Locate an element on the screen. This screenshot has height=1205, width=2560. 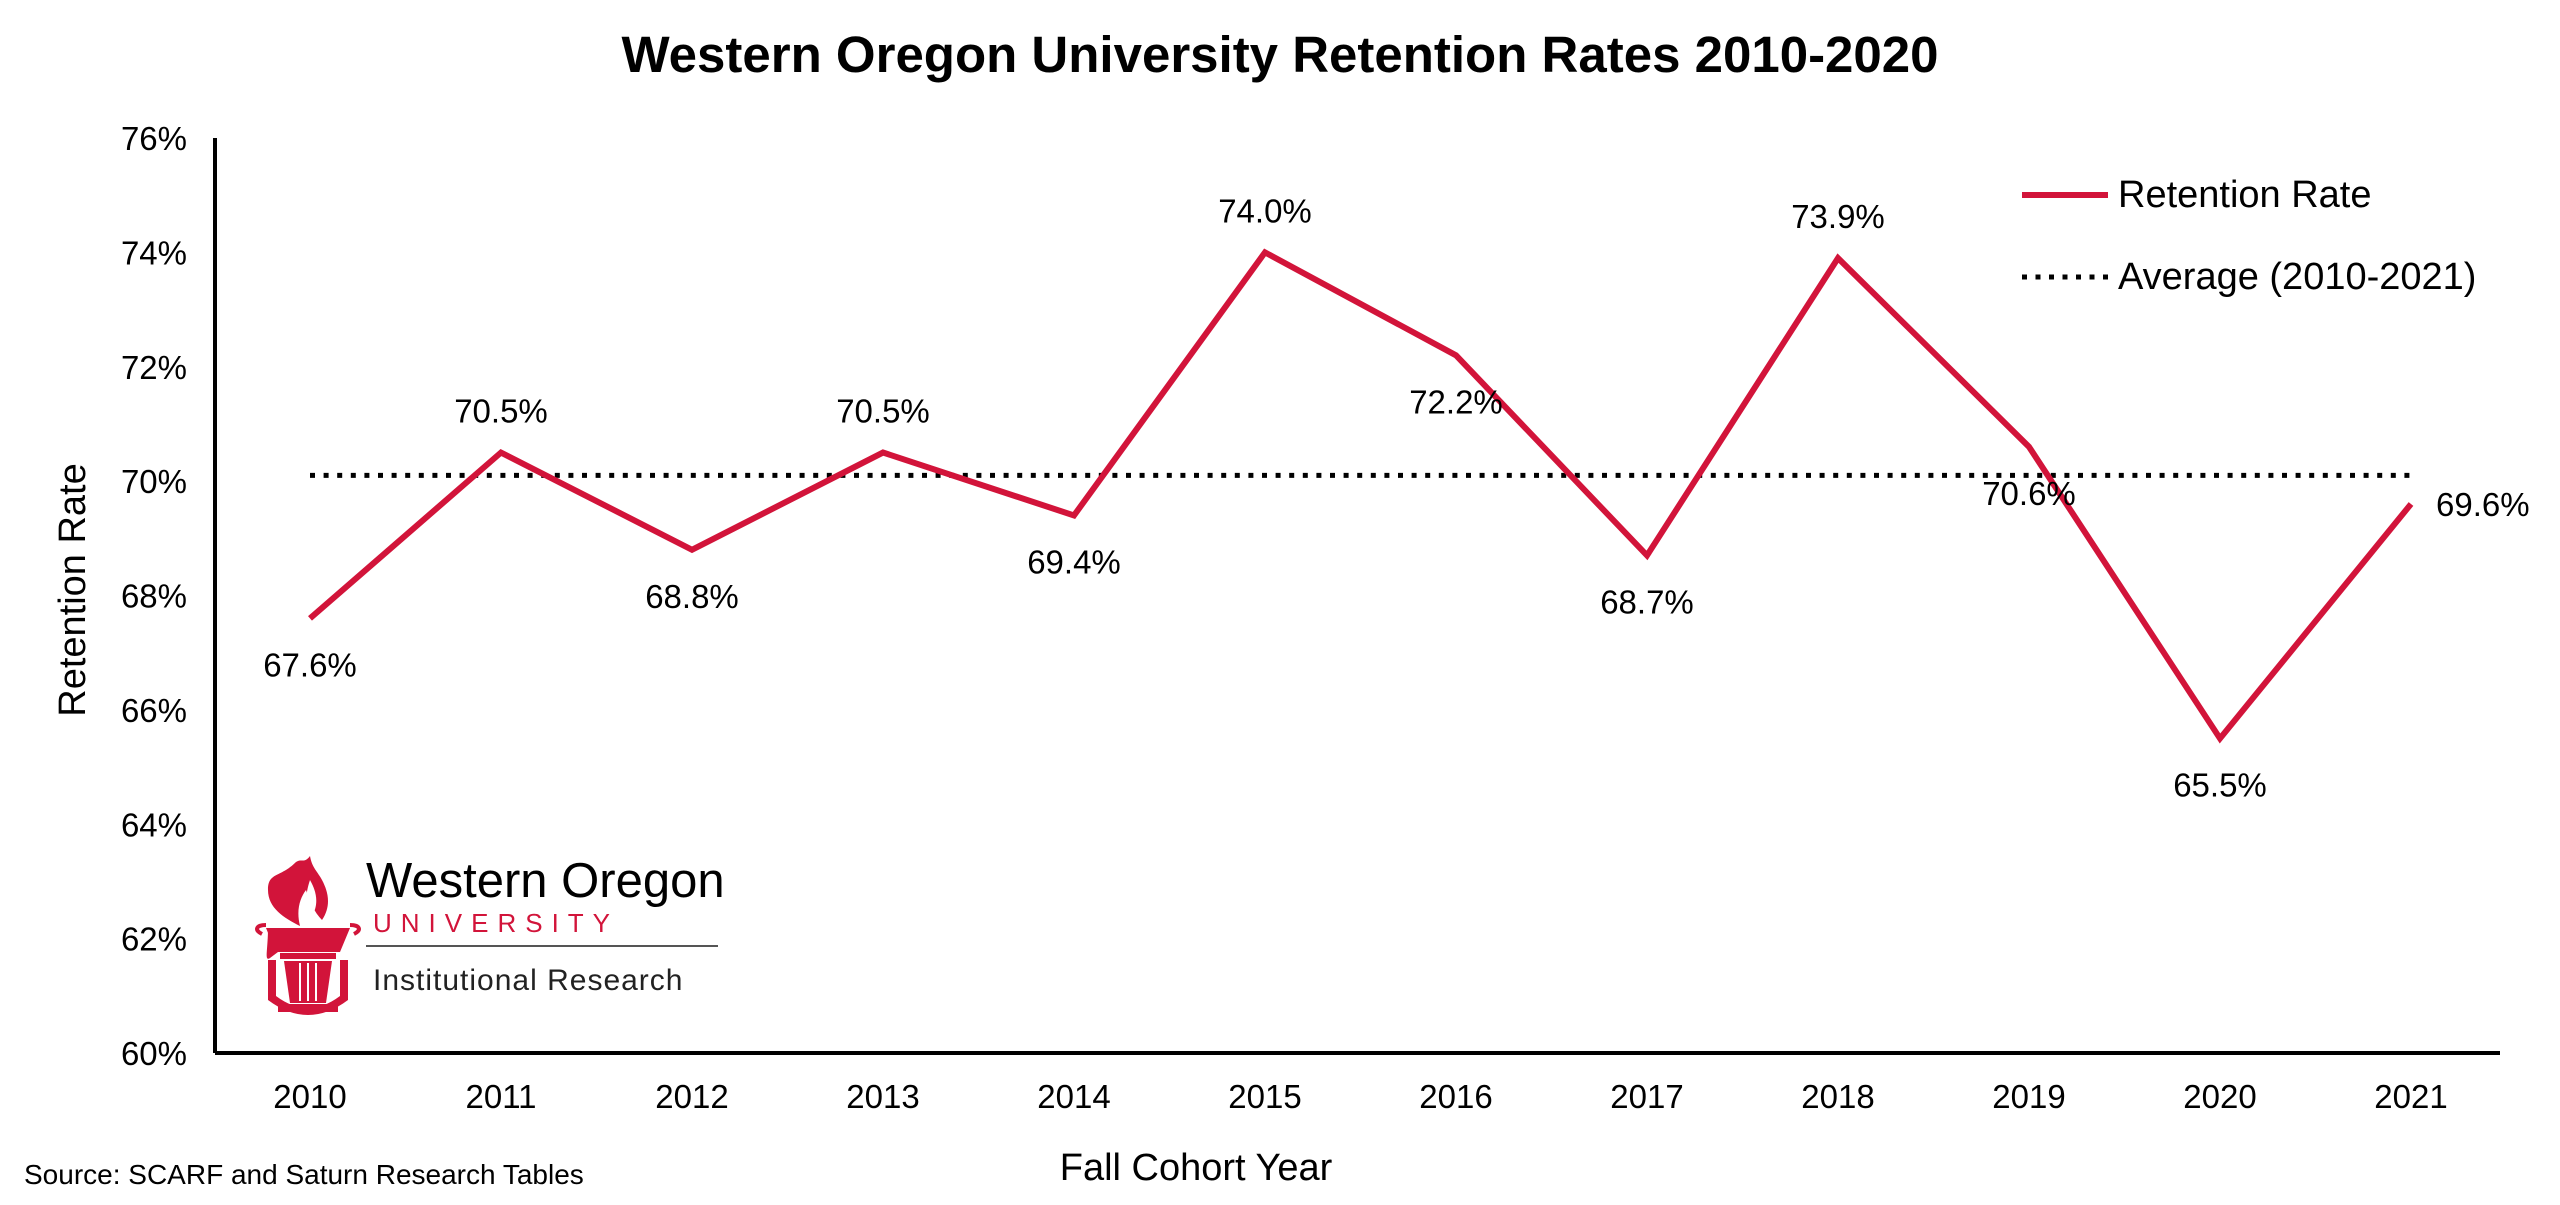
x-tick-label: 2012 is located at coordinates (691, 1096).